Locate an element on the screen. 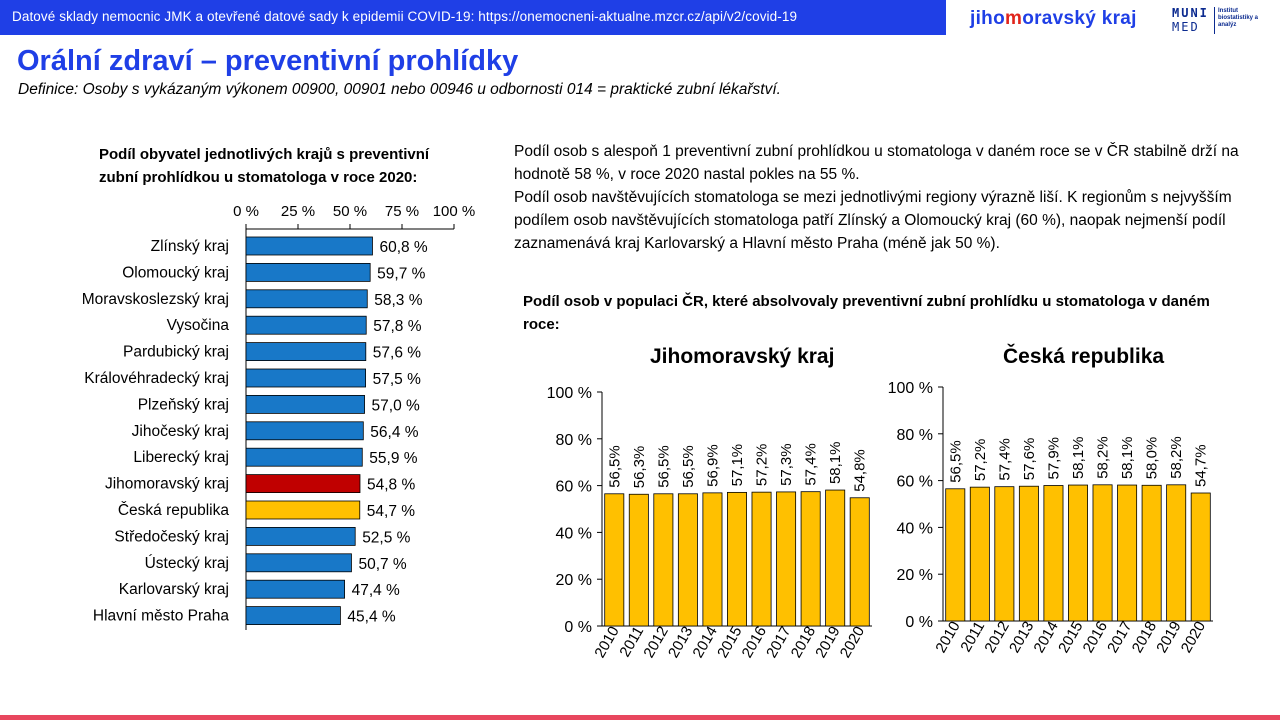 Image resolution: width=1280 pixels, height=720 pixels. muni-med-logo: MUNI MED Institut biostatistiky a analýz is located at coordinates (1219, 21).